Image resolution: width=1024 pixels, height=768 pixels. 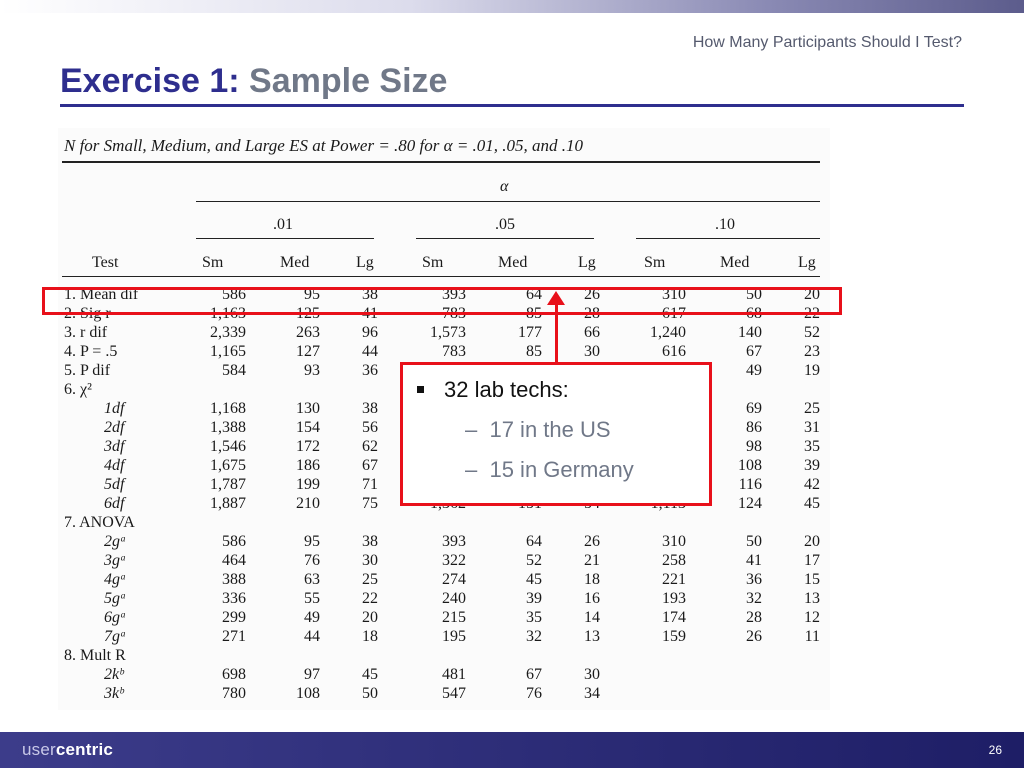 I want to click on table-cell: 154, so click(x=308, y=427).